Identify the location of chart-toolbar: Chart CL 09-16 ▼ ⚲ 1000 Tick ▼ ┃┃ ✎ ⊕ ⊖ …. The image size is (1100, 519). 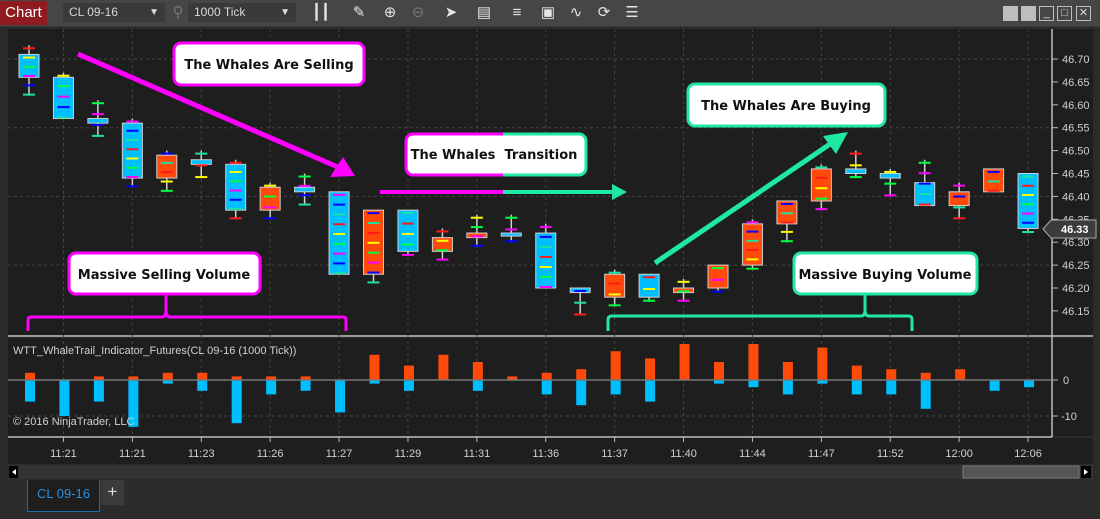
(550, 13).